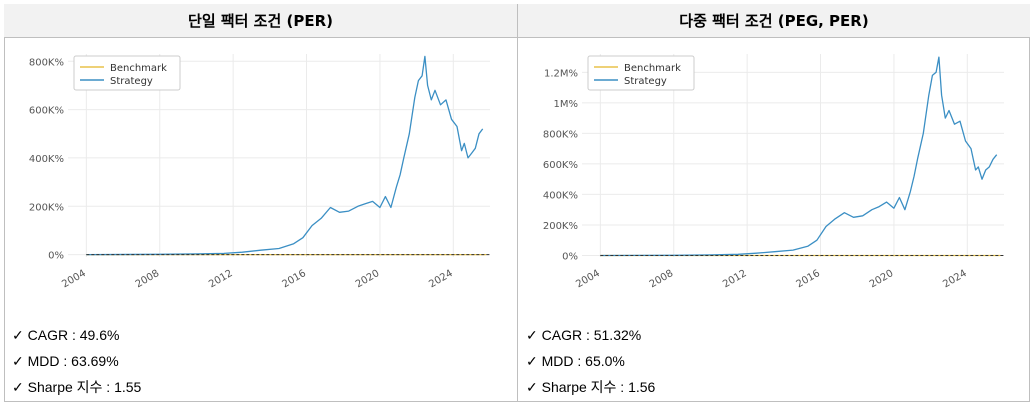  What do you see at coordinates (260, 21) in the screenshot?
I see `panel-title-single-factor: 단일 팩터 조건 (PER)` at bounding box center [260, 21].